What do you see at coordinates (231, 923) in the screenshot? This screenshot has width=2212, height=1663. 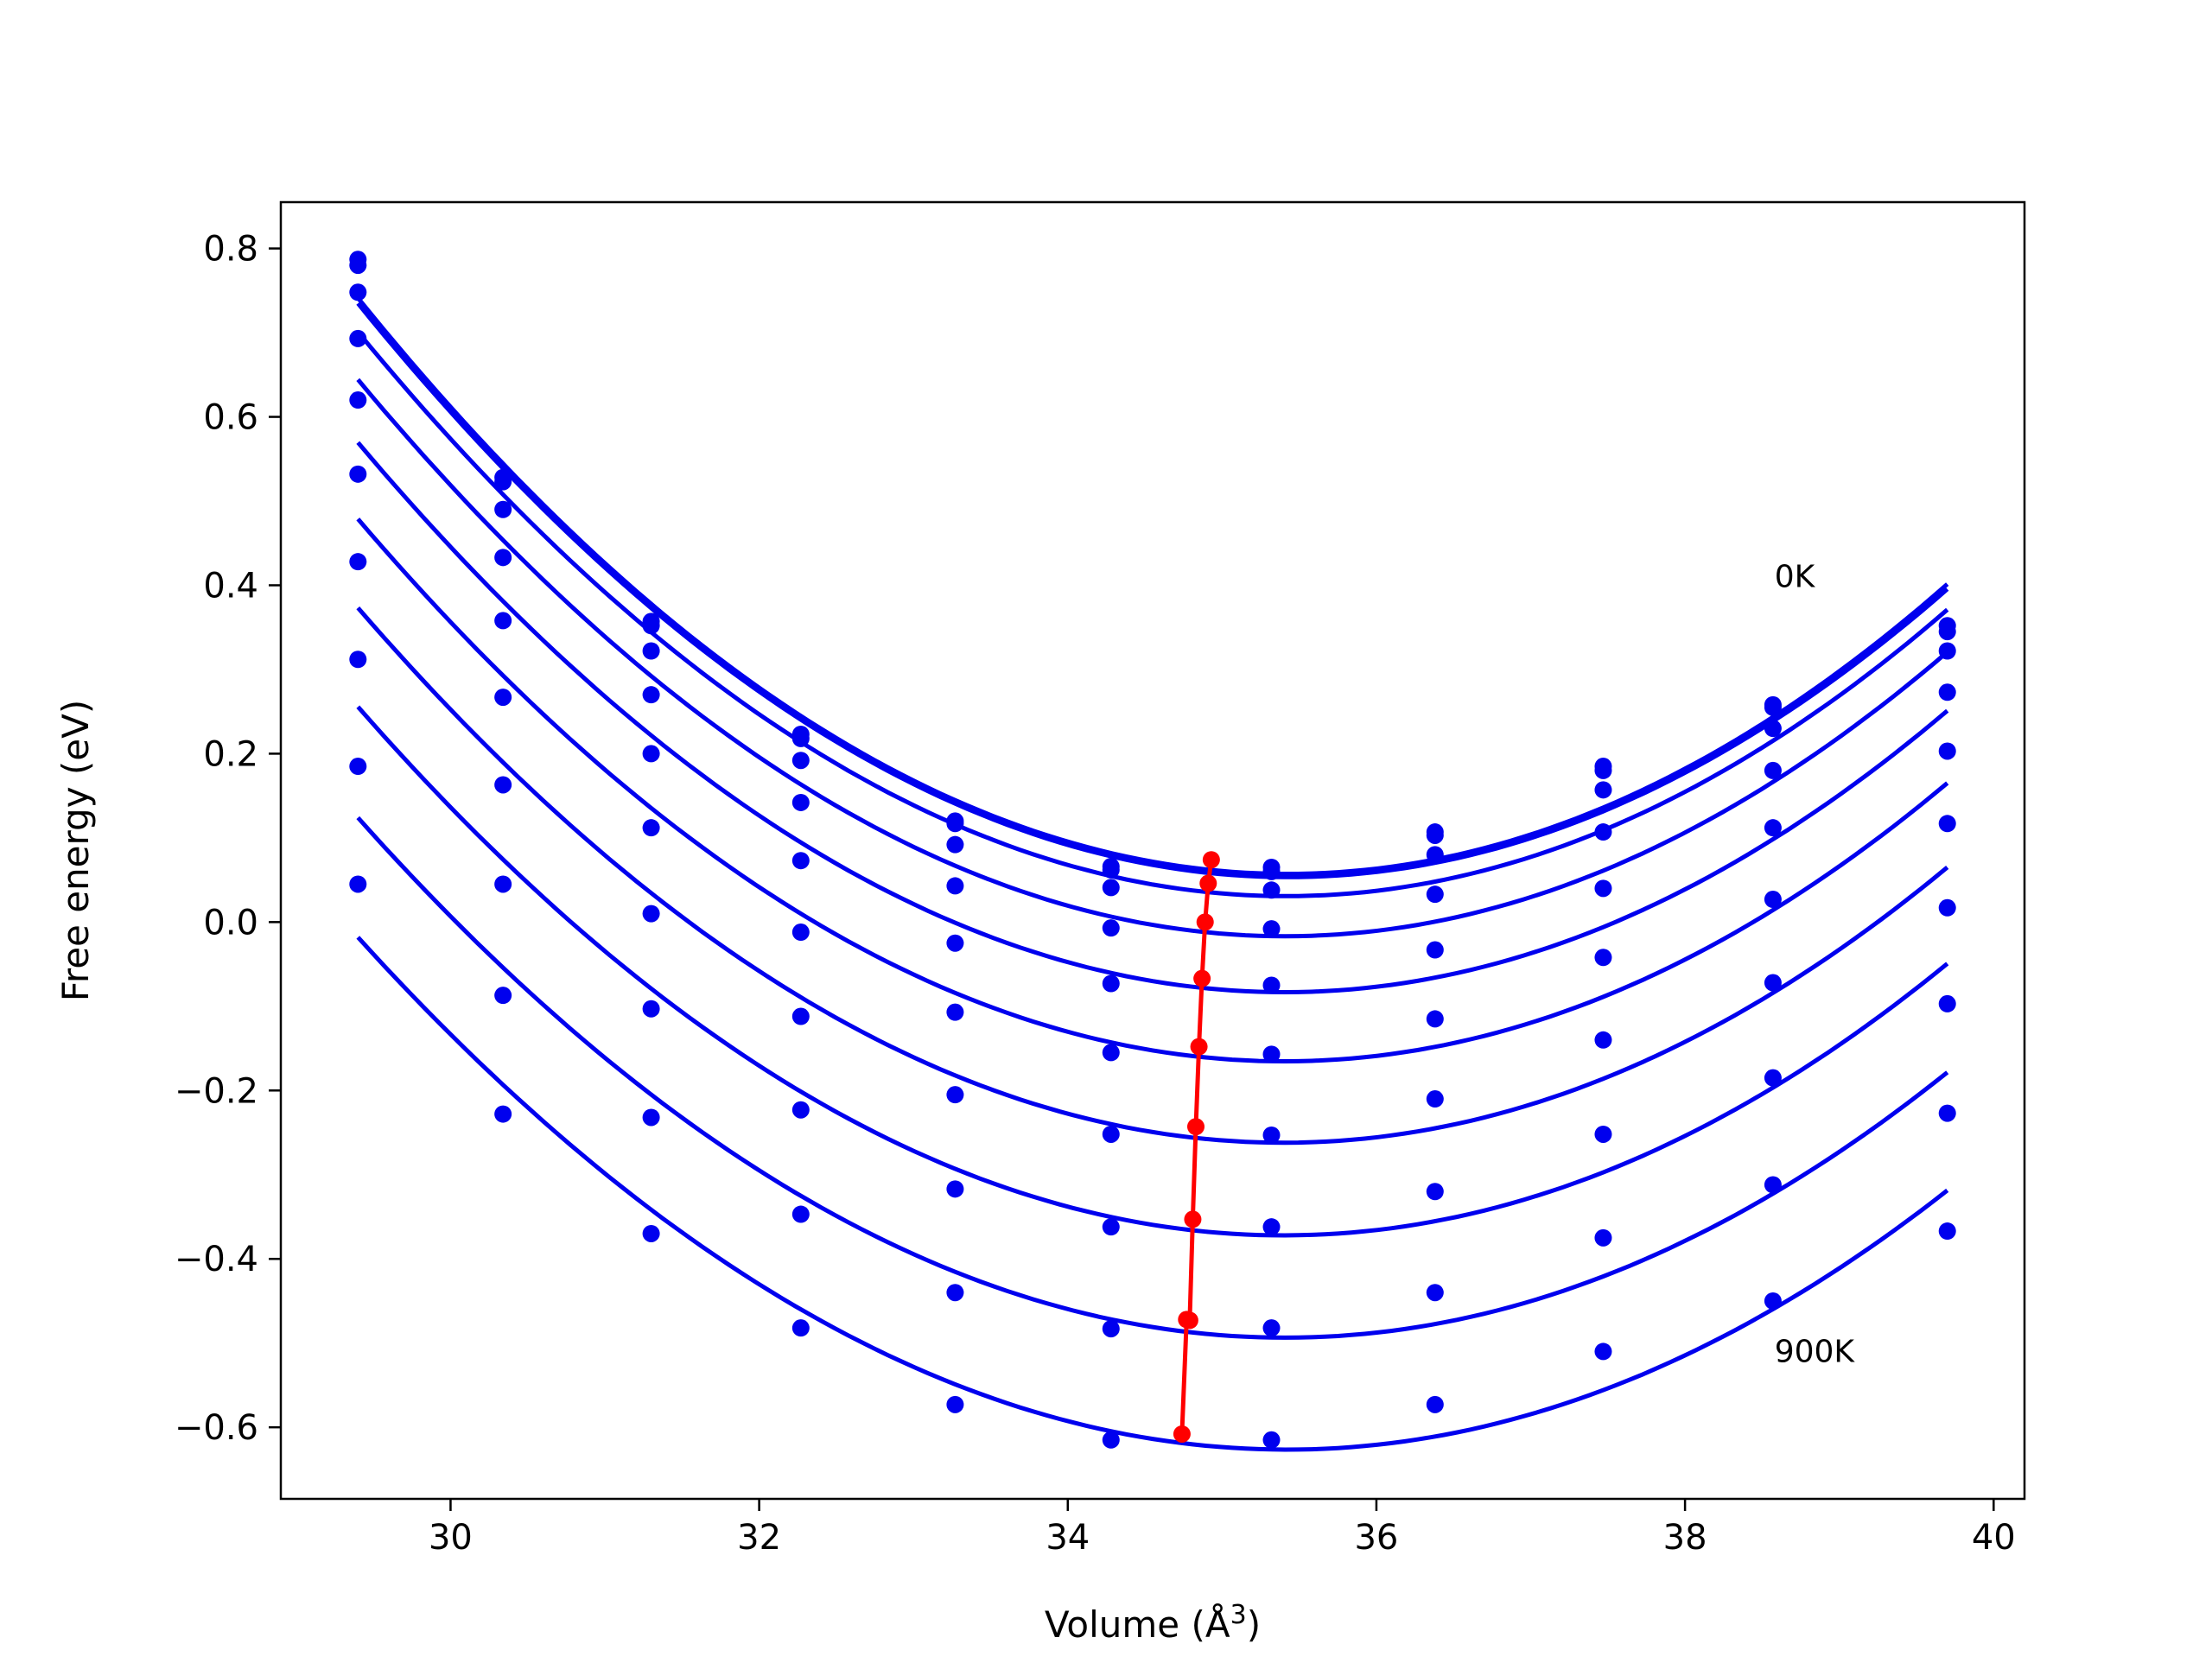 I see `y-tick-label: 0.0` at bounding box center [231, 923].